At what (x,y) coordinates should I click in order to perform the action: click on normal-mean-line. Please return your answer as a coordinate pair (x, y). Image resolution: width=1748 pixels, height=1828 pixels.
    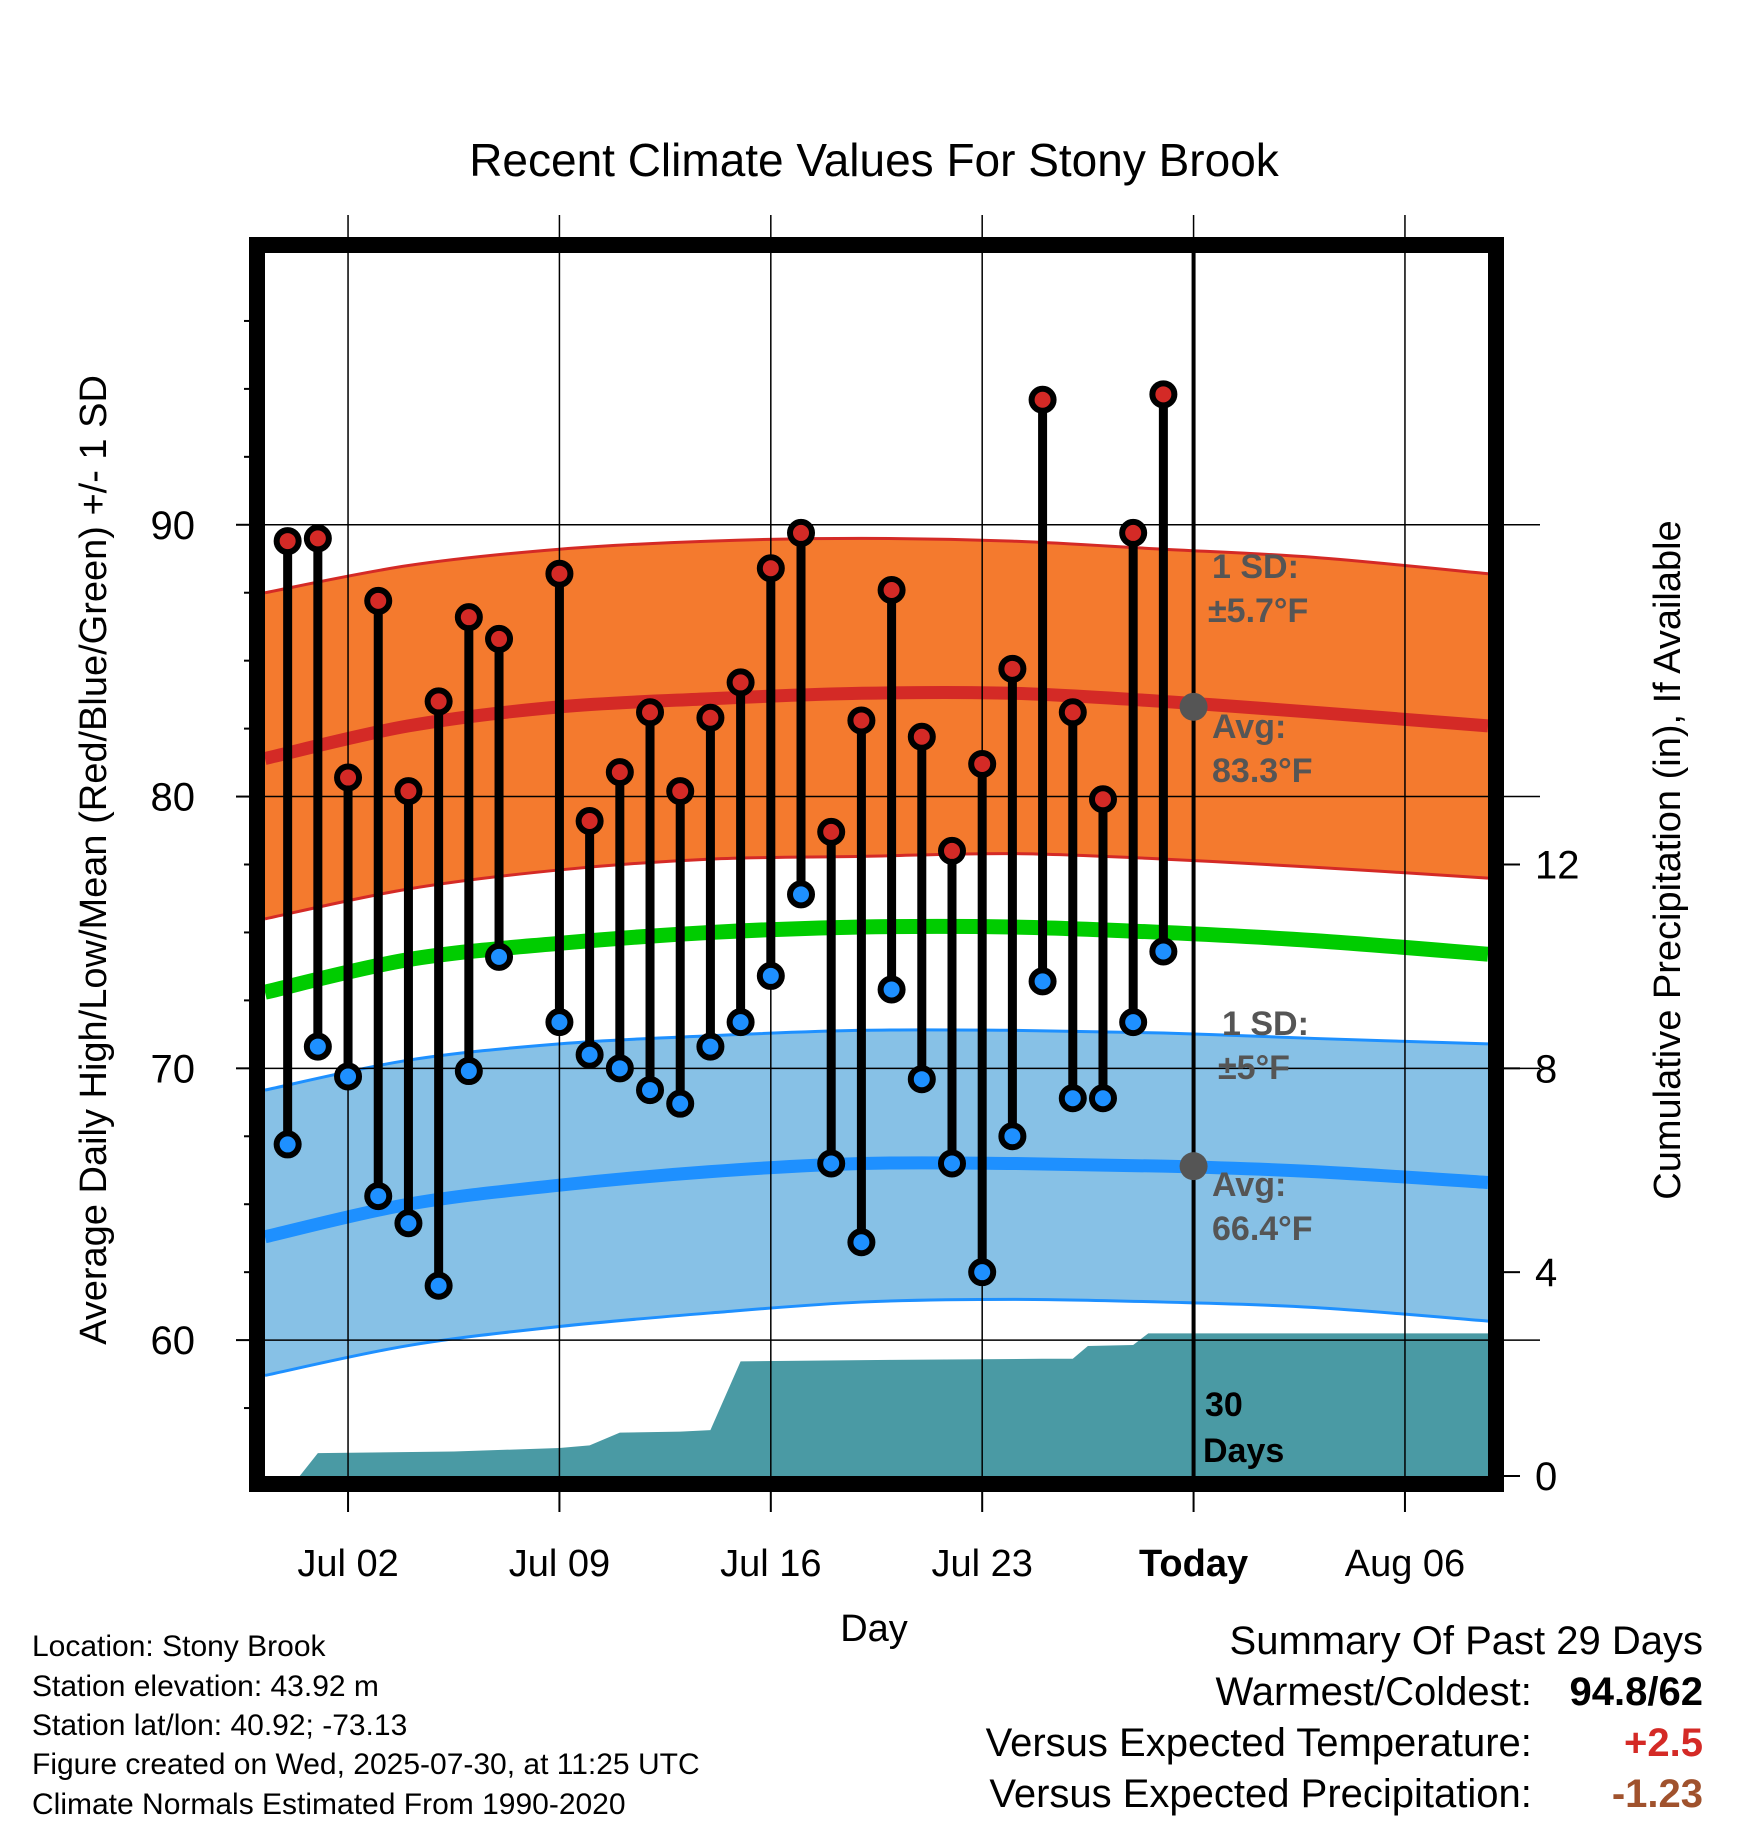
    Looking at the image, I should click on (877, 959).